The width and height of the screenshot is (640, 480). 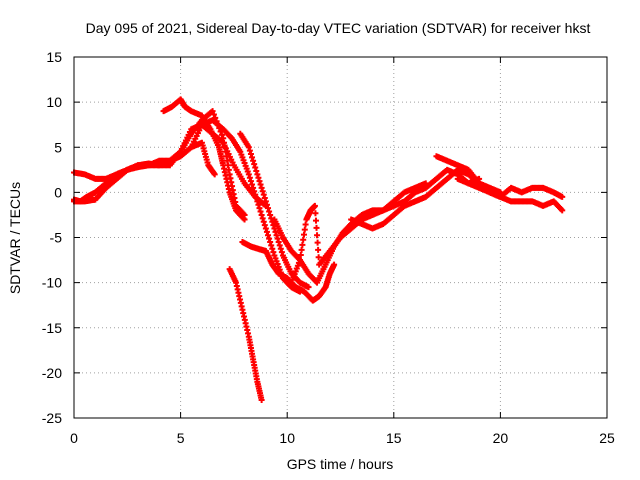 I want to click on x-tick-label: 5, so click(x=181, y=438).